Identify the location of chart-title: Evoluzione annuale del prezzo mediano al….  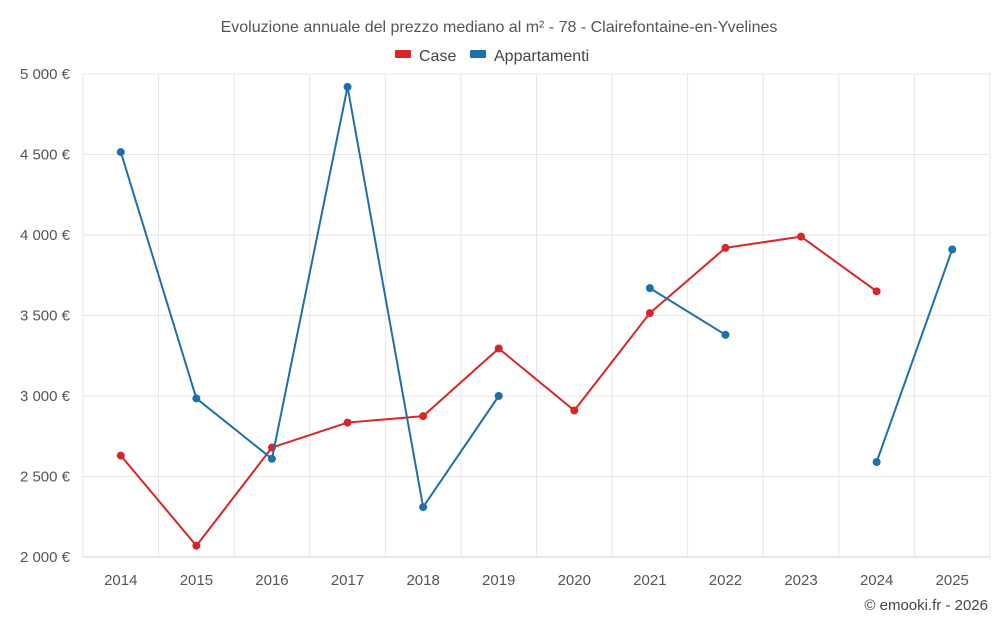
(499, 27).